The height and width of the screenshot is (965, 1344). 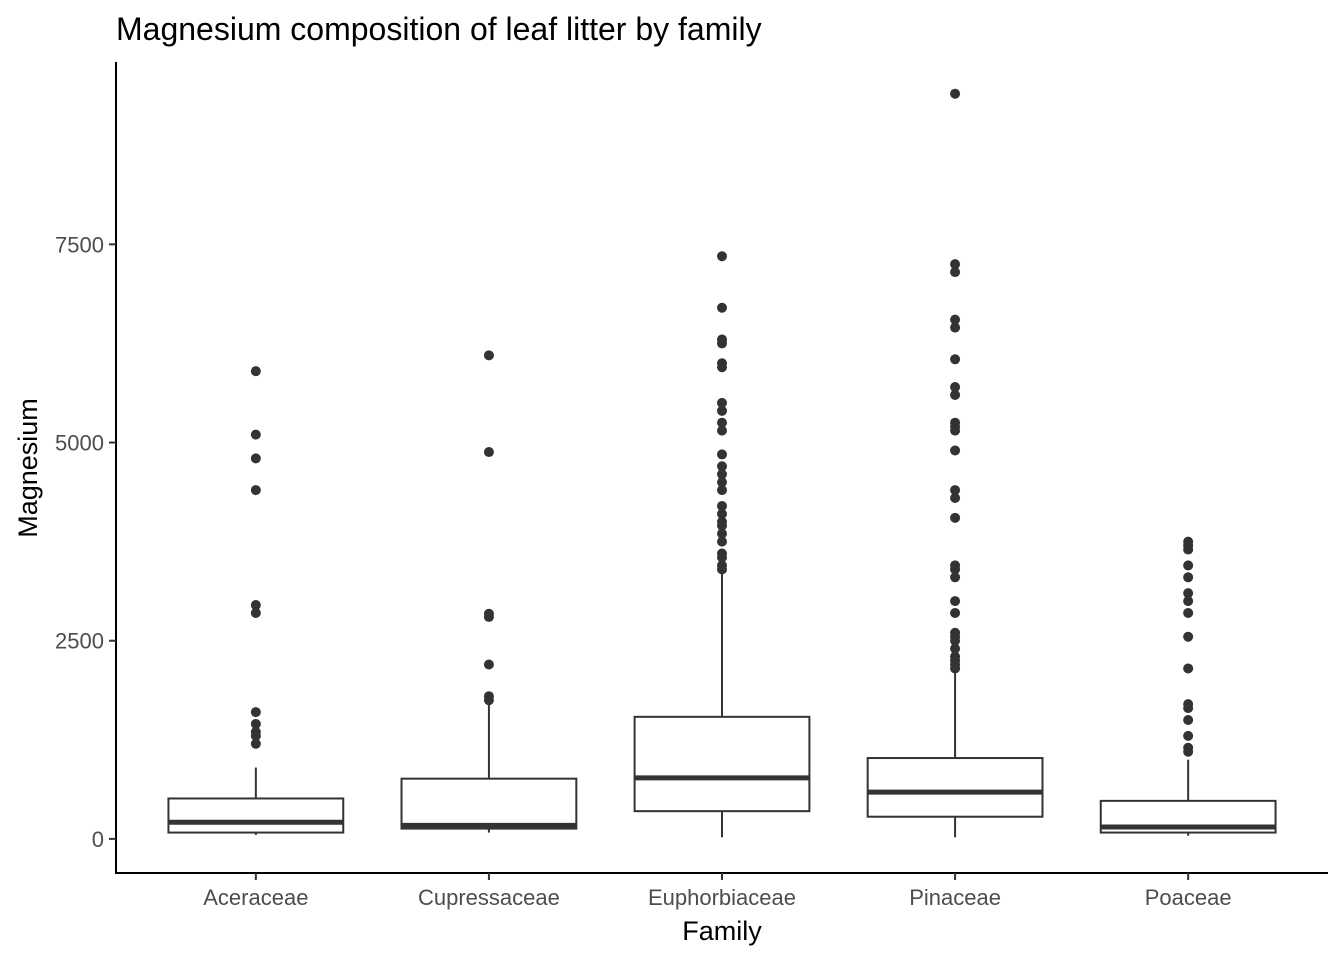 What do you see at coordinates (98, 839) in the screenshot?
I see `y-tick-label: 0` at bounding box center [98, 839].